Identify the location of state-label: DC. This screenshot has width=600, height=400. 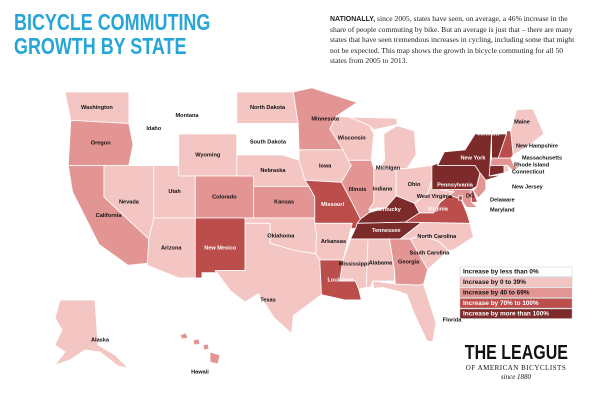
(470, 196).